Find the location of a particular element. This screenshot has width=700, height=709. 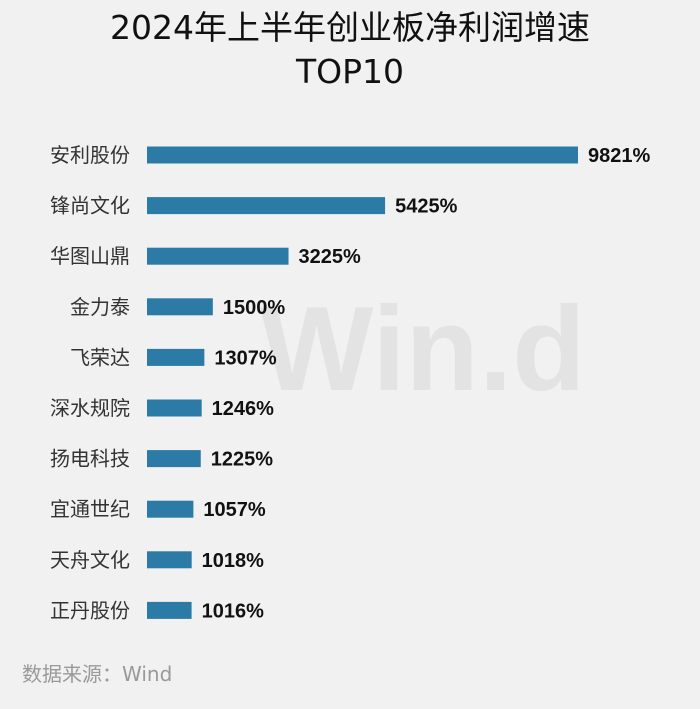

value-label: 1018% is located at coordinates (233, 561).